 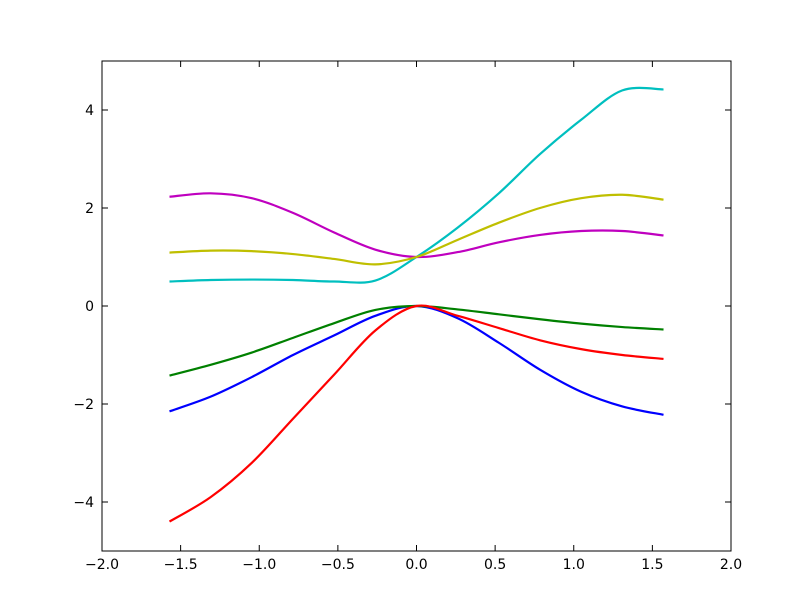 What do you see at coordinates (102, 565) in the screenshot?
I see `x-tick-label: −2.0` at bounding box center [102, 565].